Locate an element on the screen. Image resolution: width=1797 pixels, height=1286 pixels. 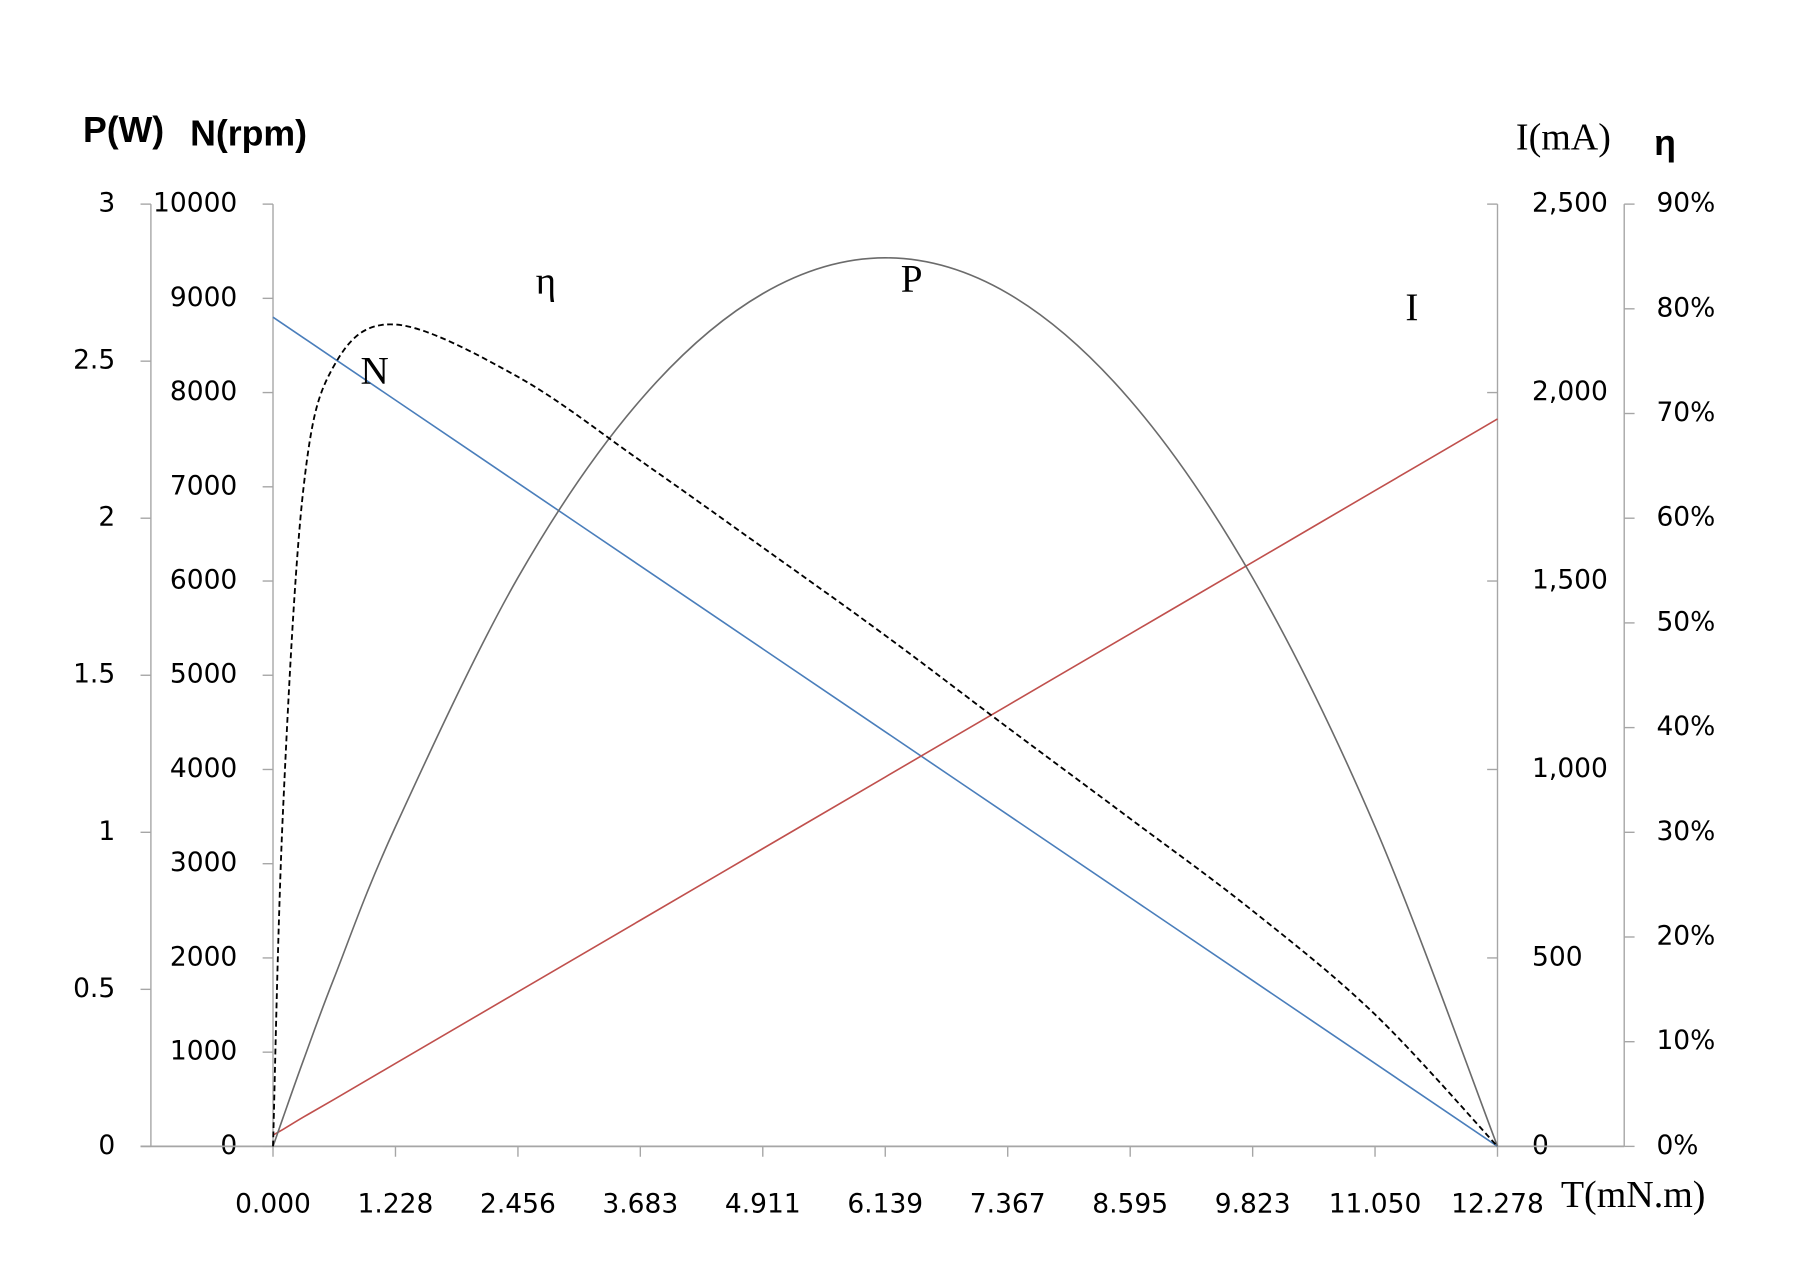
y-tick-label: 1.5 is located at coordinates (94, 674).